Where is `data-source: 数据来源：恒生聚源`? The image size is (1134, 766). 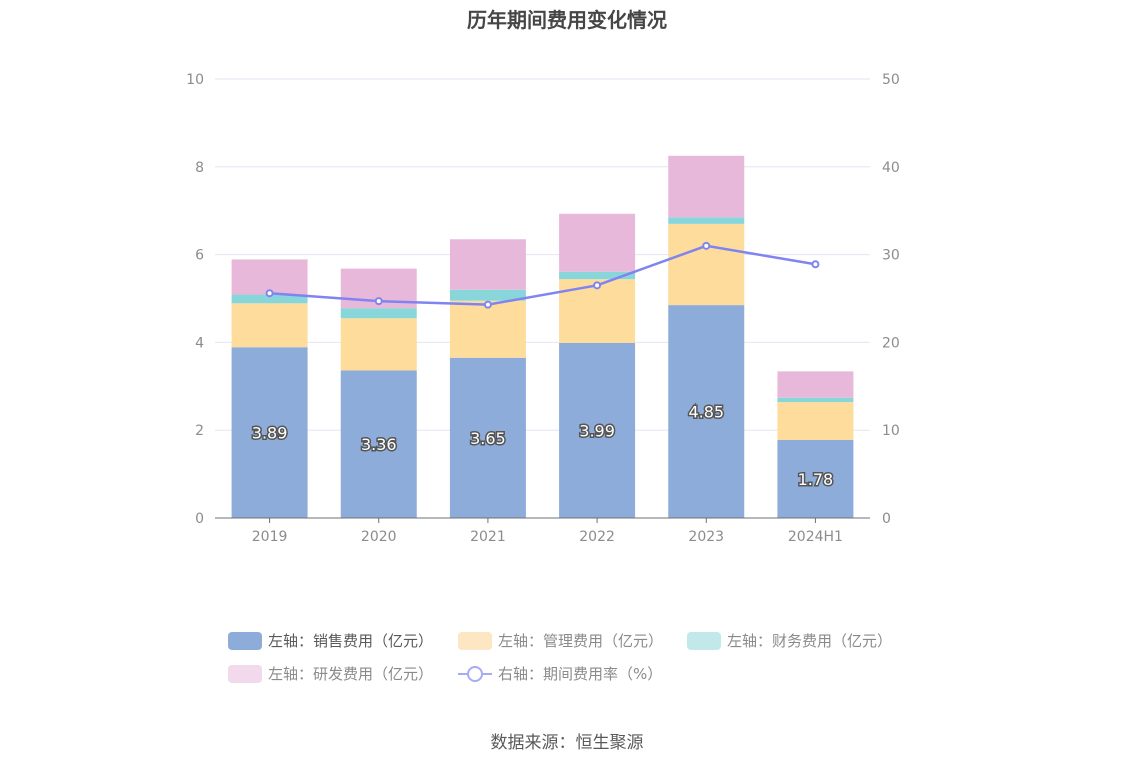 data-source: 数据来源：恒生聚源 is located at coordinates (567, 743).